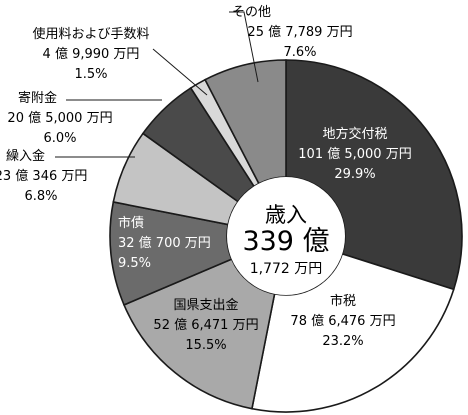  What do you see at coordinates (134, 263) in the screenshot?
I see `slice-4-label-percent: 9.5%` at bounding box center [134, 263].